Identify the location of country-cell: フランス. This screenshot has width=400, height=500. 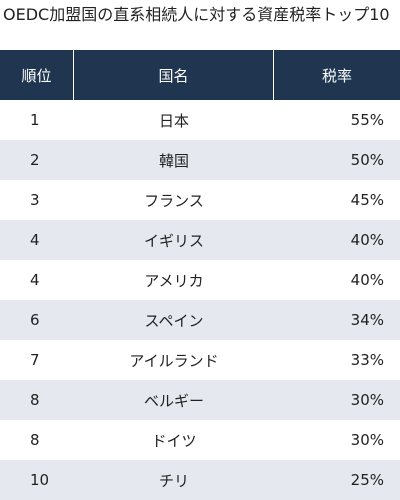
(174, 200).